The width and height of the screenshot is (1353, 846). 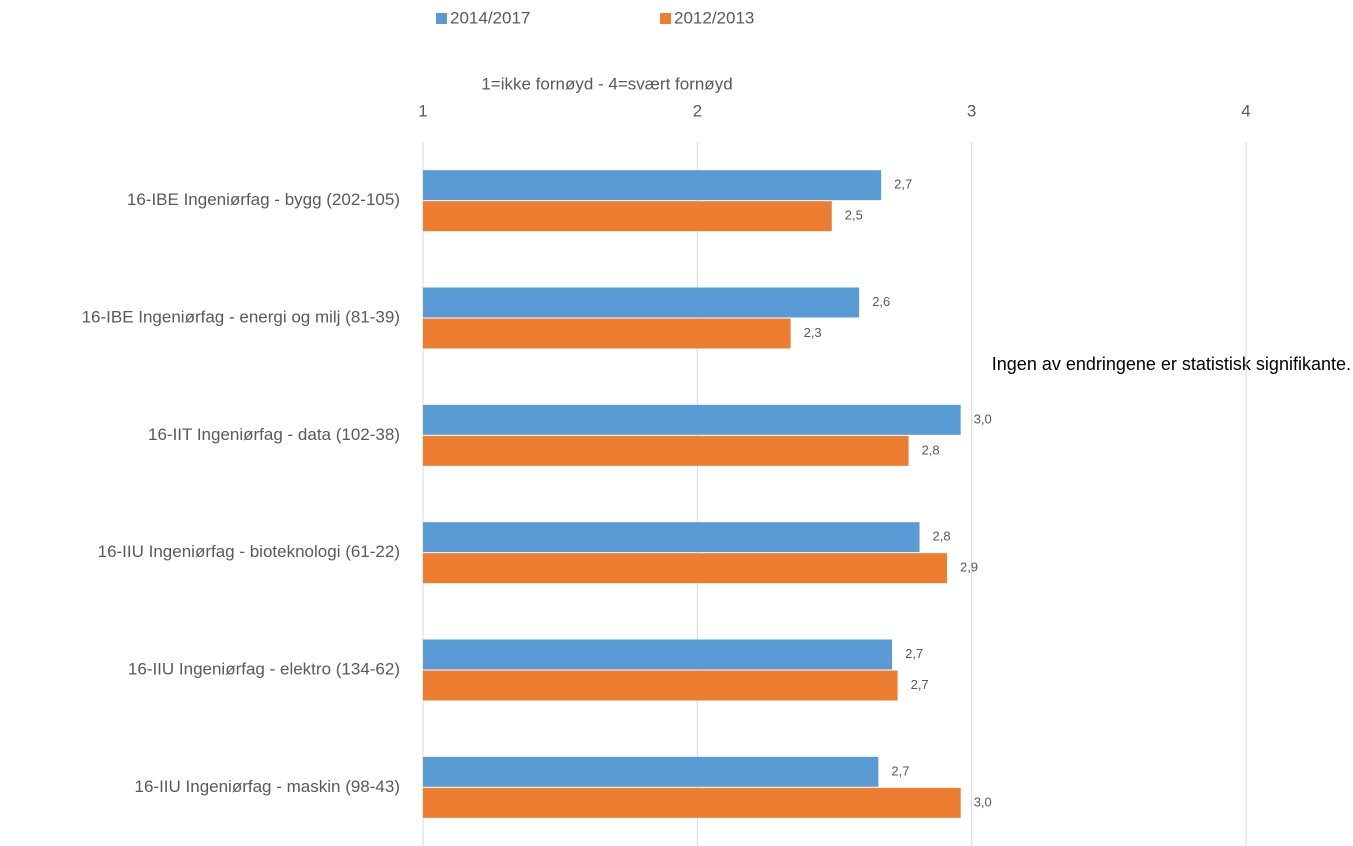 I want to click on y-tick-label: 16-IIT Ingeniørfag - data (102-38), so click(x=274, y=434).